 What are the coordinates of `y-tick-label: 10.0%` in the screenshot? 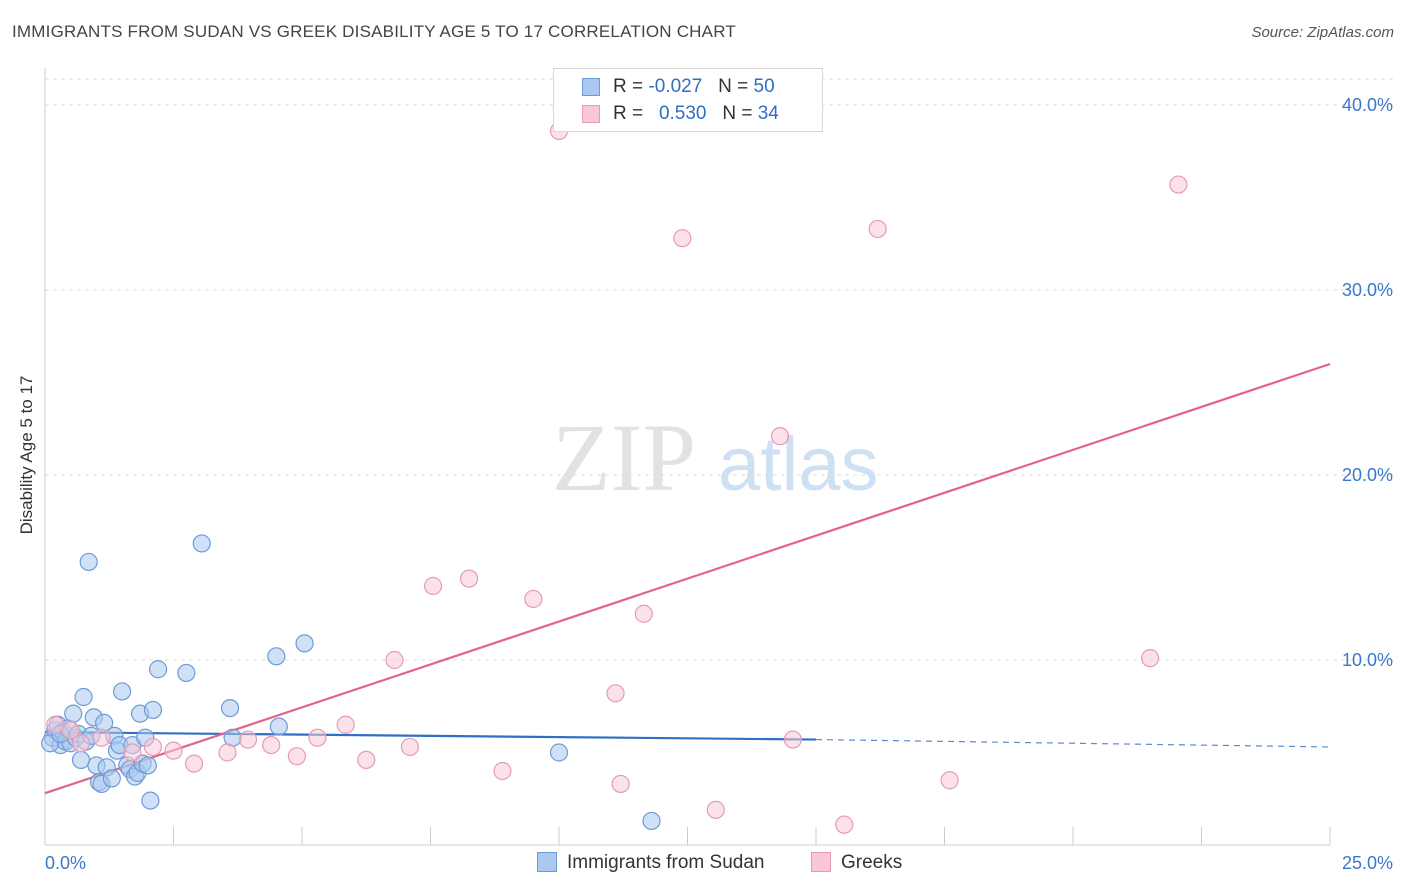 It's located at (1367, 660).